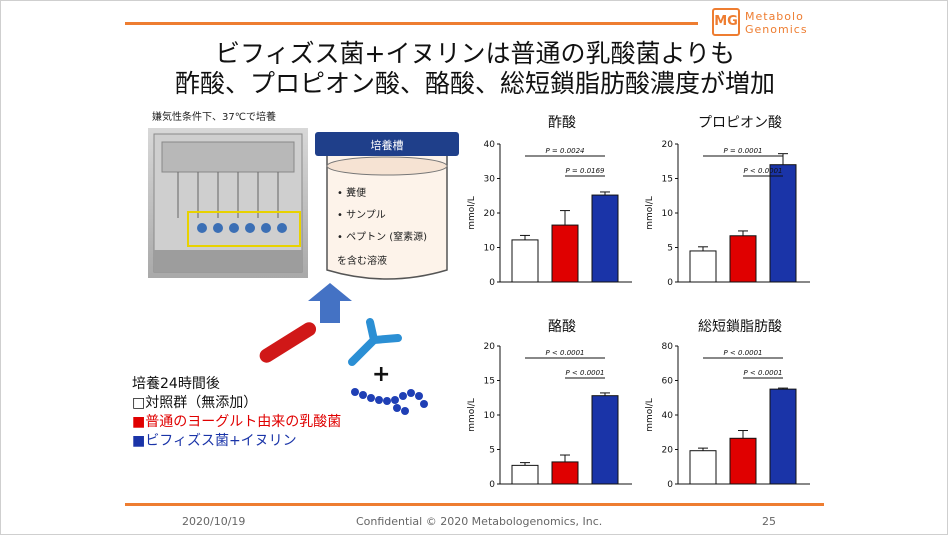 The image size is (948, 535). I want to click on y-tick-label: 60, so click(668, 382).